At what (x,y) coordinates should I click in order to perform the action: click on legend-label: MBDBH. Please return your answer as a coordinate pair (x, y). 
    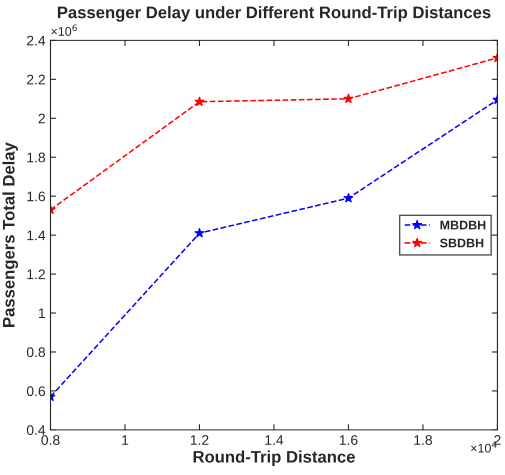
    Looking at the image, I should click on (463, 225).